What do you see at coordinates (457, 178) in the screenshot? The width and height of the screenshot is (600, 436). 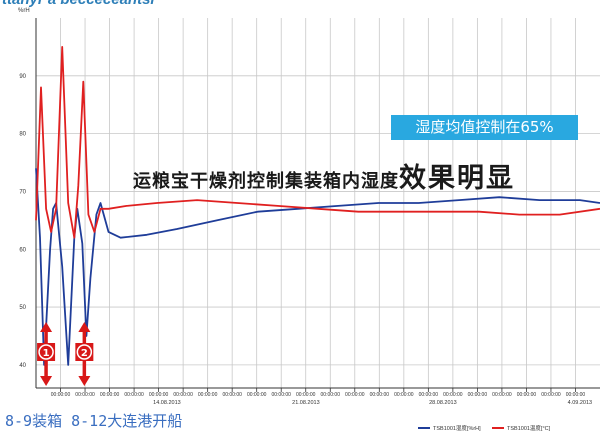 I see `headline-emphasis: 效果明显` at bounding box center [457, 178].